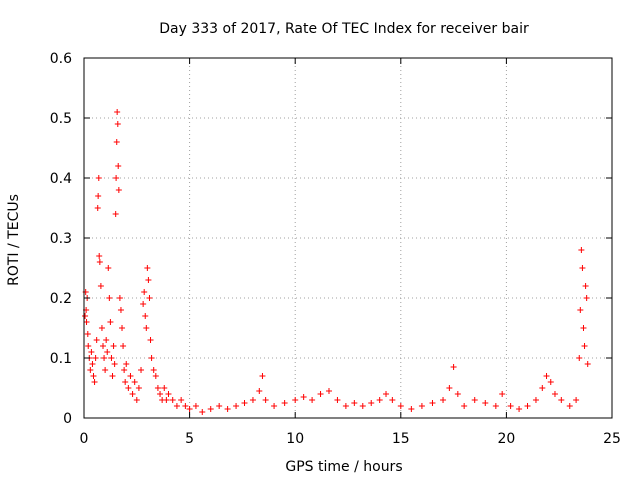  Describe the element at coordinates (61, 59) in the screenshot. I see `y-tick-label: 0.6` at that location.